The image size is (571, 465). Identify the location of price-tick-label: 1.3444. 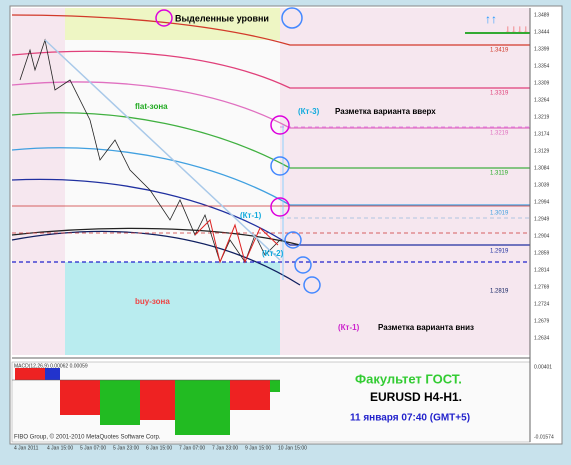
(542, 32).